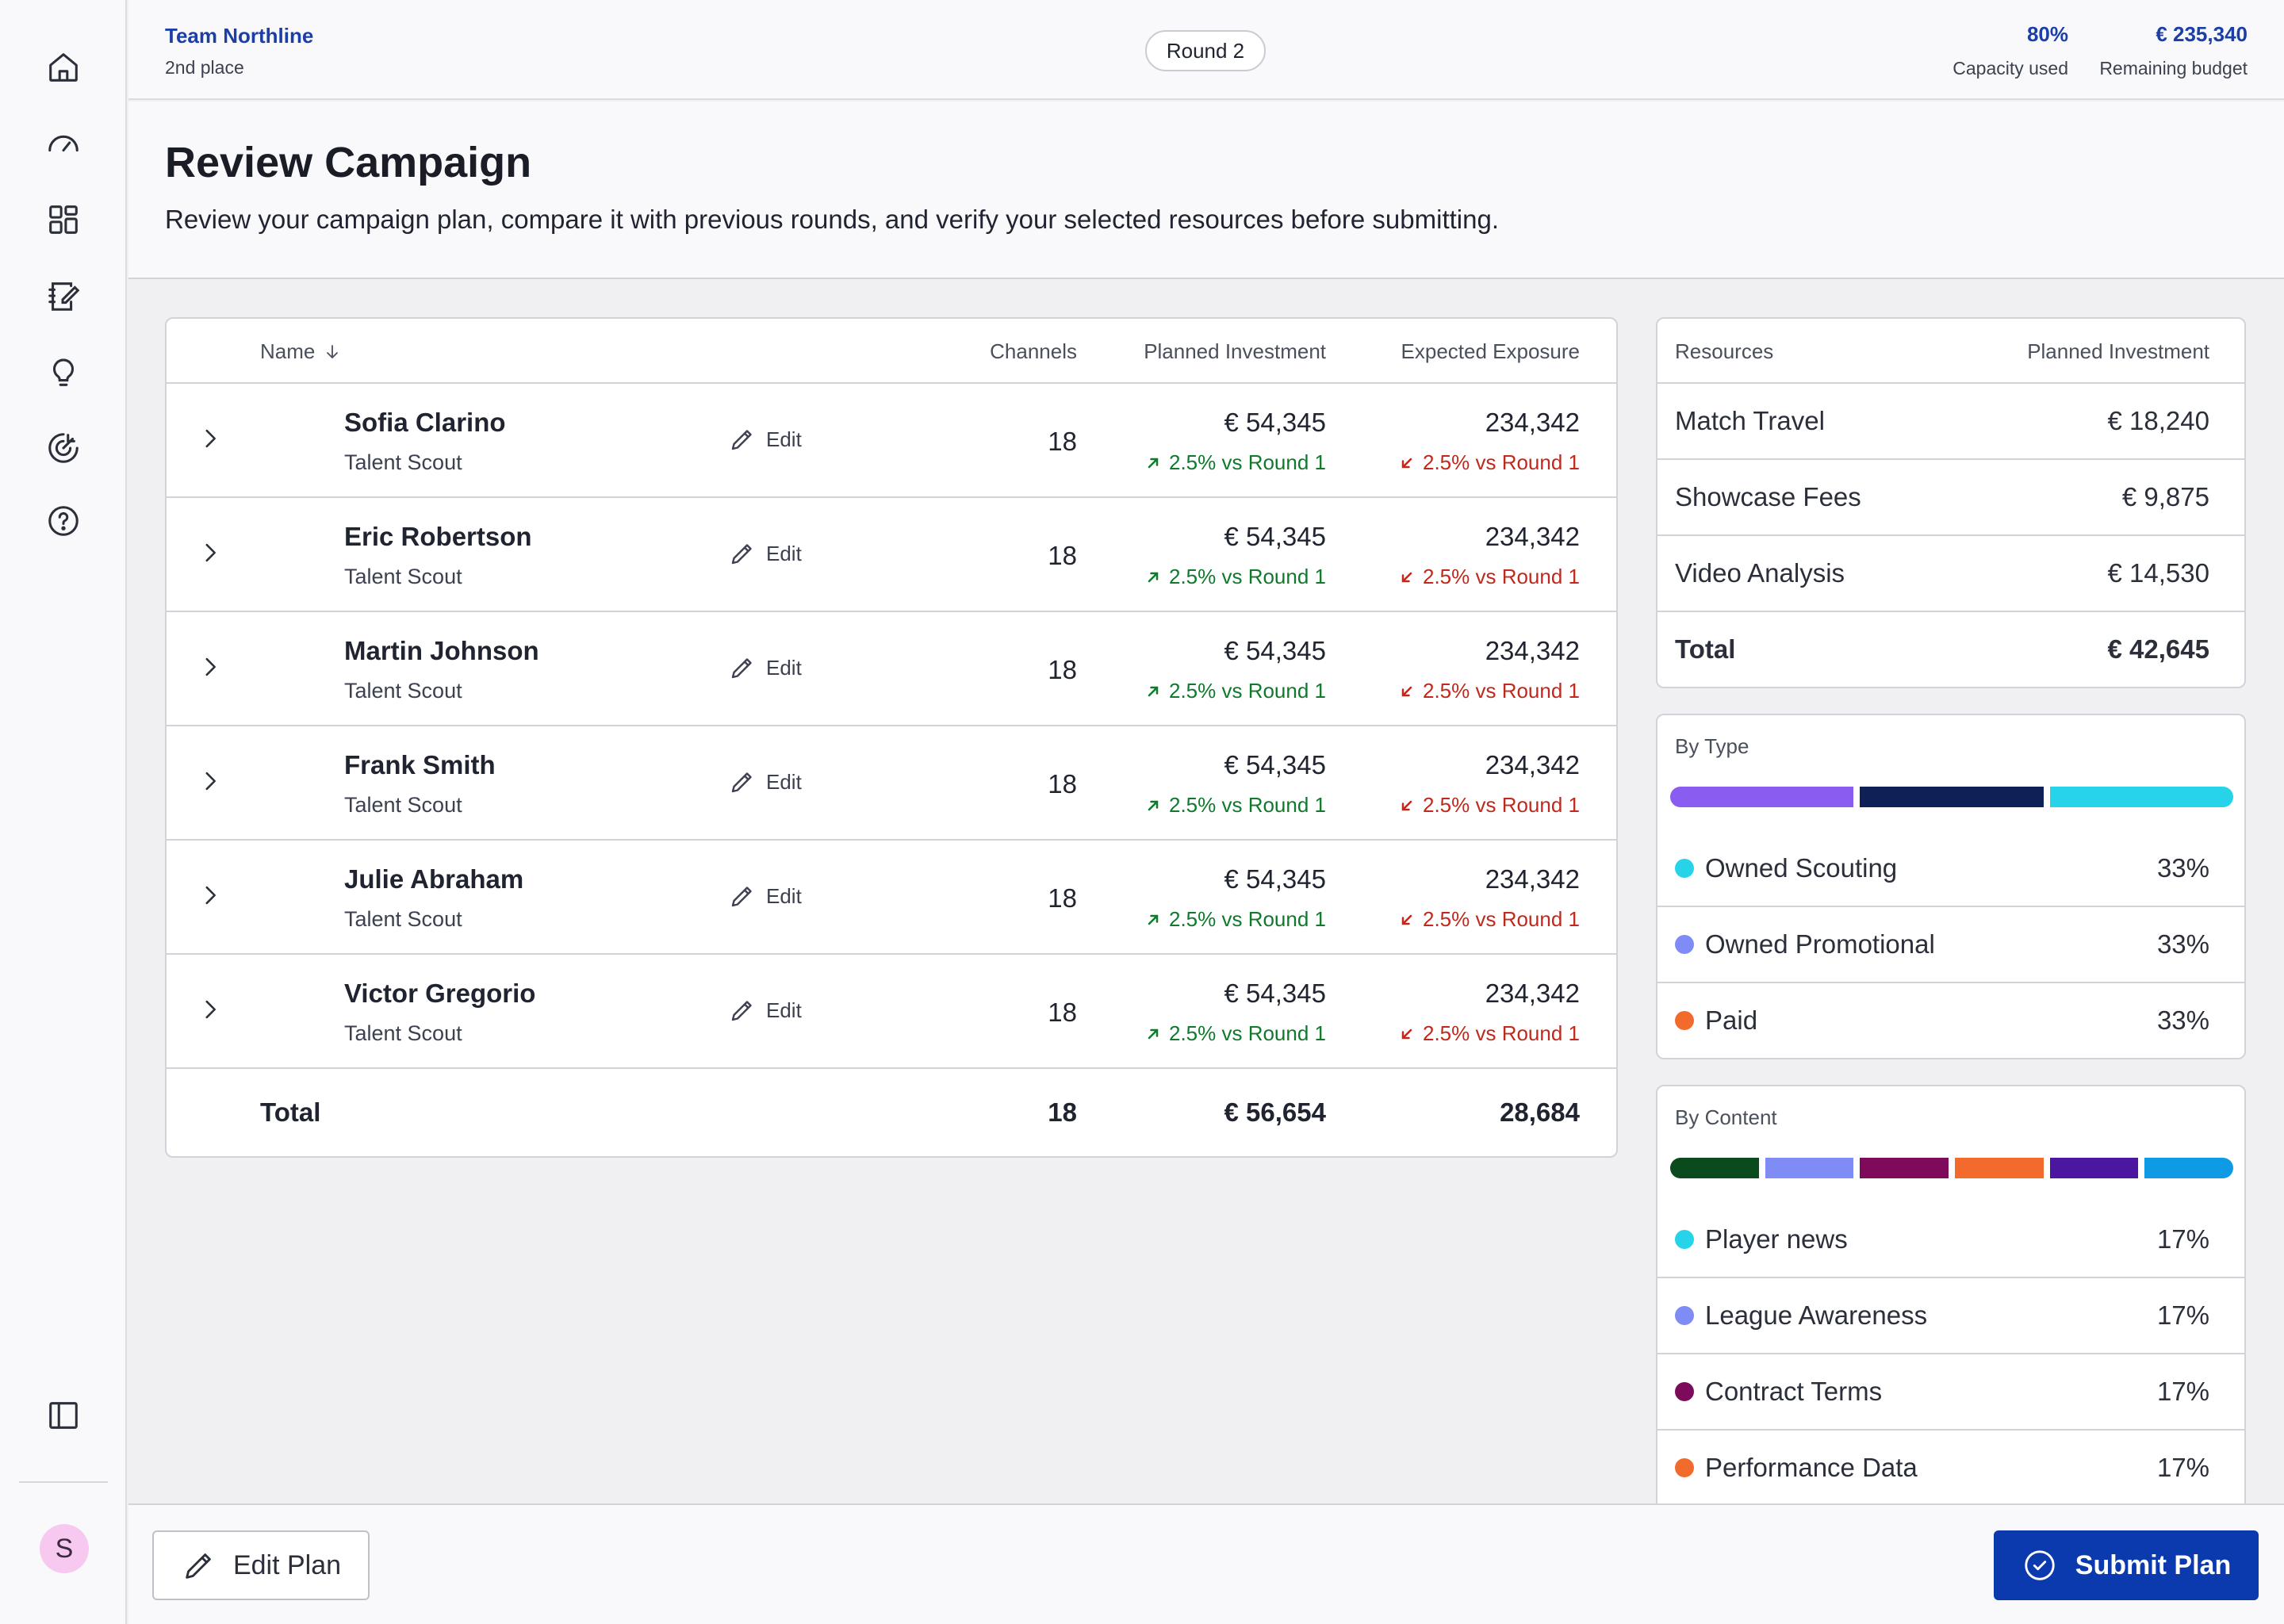  I want to click on sidebar-toggle-icon, so click(63, 1415).